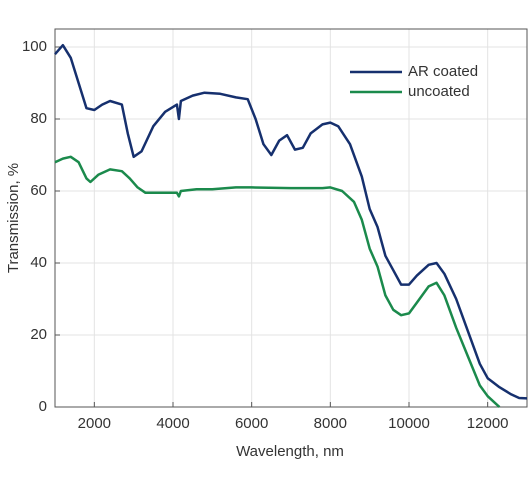  Describe the element at coordinates (330, 423) in the screenshot. I see `x-tick-label: 8000` at that location.